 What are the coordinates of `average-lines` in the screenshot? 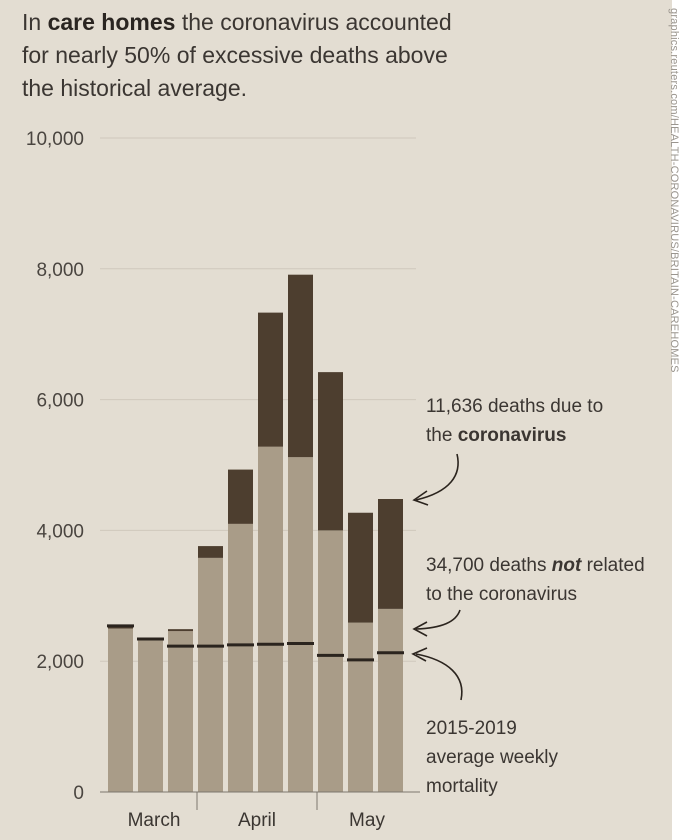 It's located at (255, 643).